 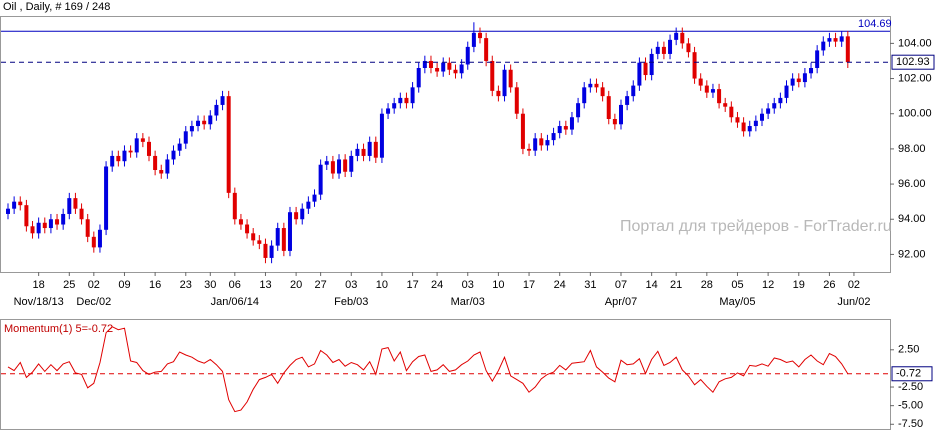 I want to click on x-tick-label: 02, so click(x=854, y=285).